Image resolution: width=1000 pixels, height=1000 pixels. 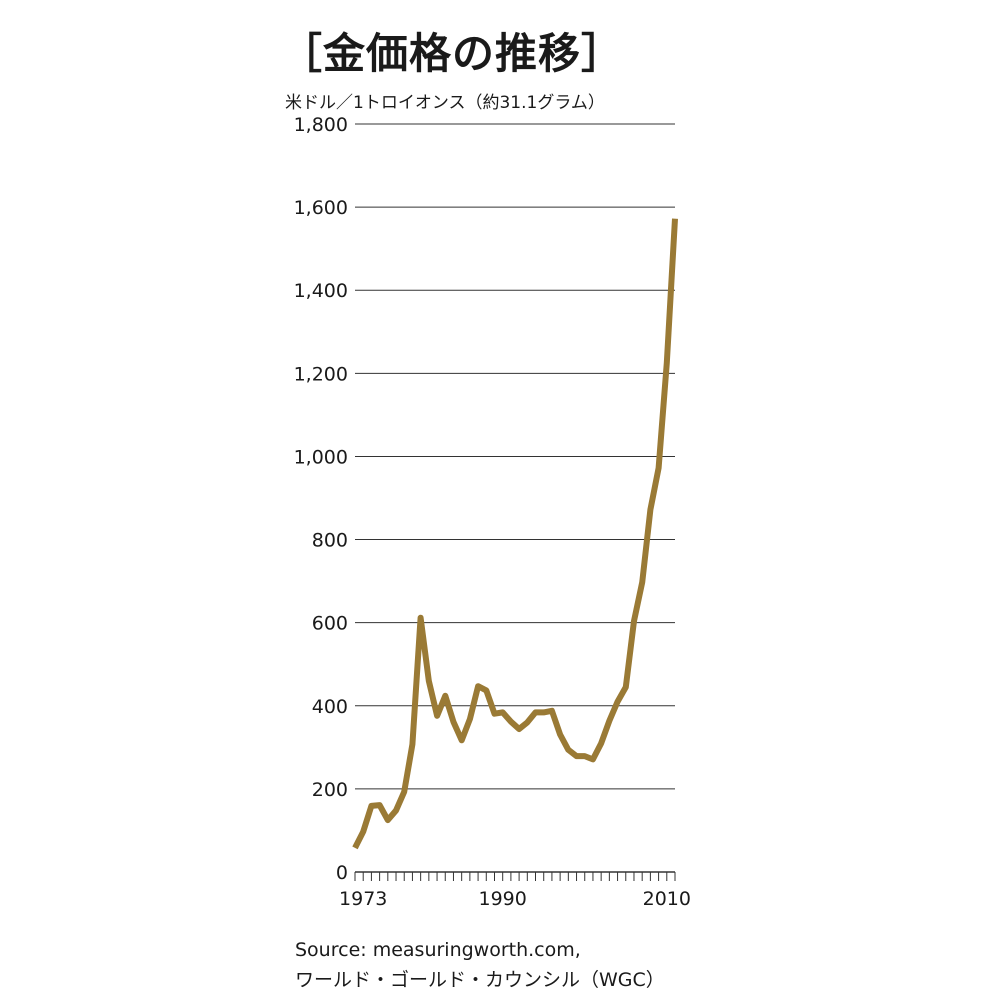 I want to click on y-tick-label: 400, so click(x=330, y=707).